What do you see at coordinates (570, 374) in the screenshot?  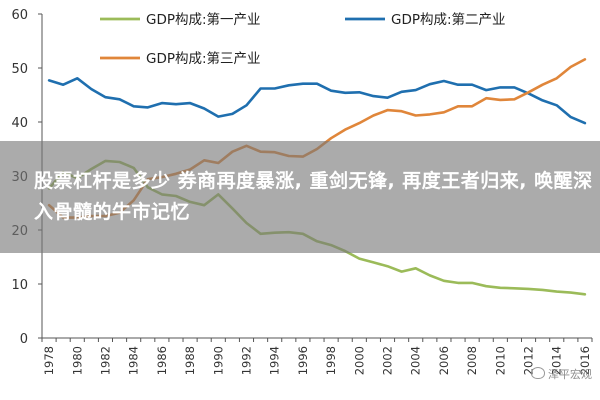 I see `watermark-label: 泽平宏观` at bounding box center [570, 374].